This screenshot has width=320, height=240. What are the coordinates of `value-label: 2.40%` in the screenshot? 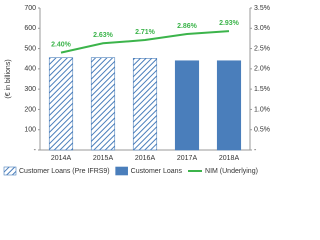 It's located at (61, 44).